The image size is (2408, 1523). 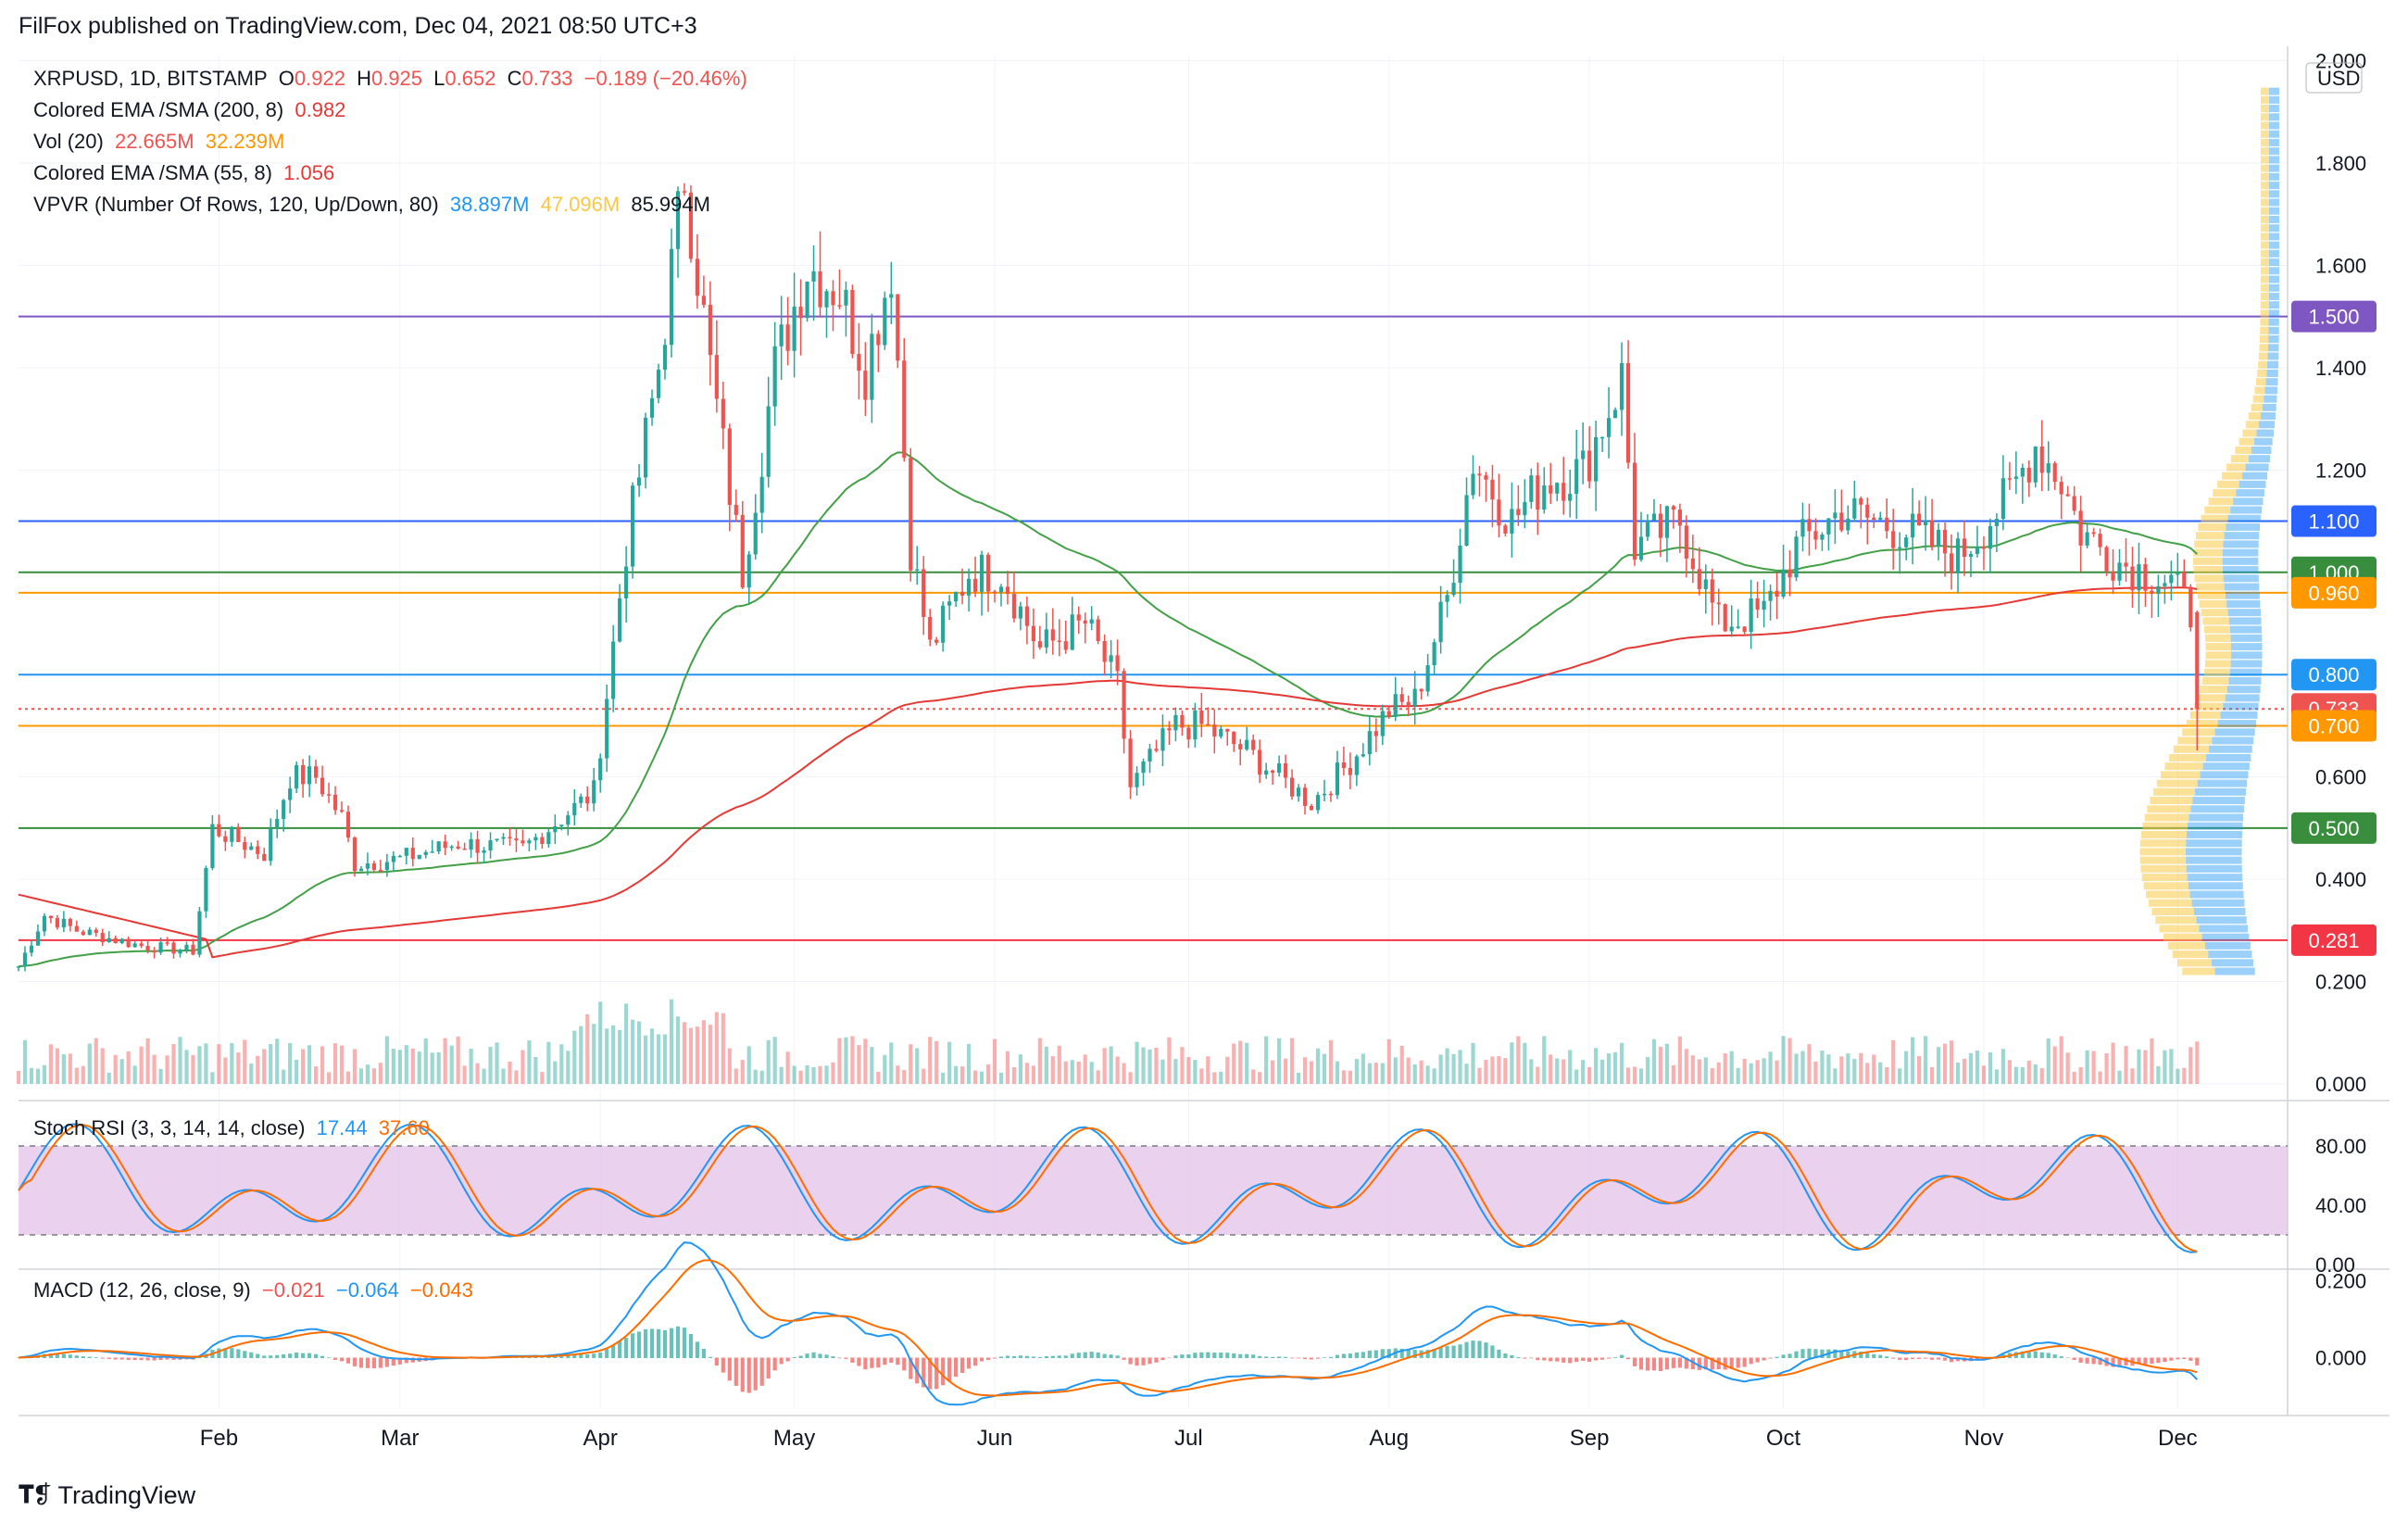 What do you see at coordinates (161, 142) in the screenshot?
I see `volume-legend: Vol (20) 22.665M 32.239M` at bounding box center [161, 142].